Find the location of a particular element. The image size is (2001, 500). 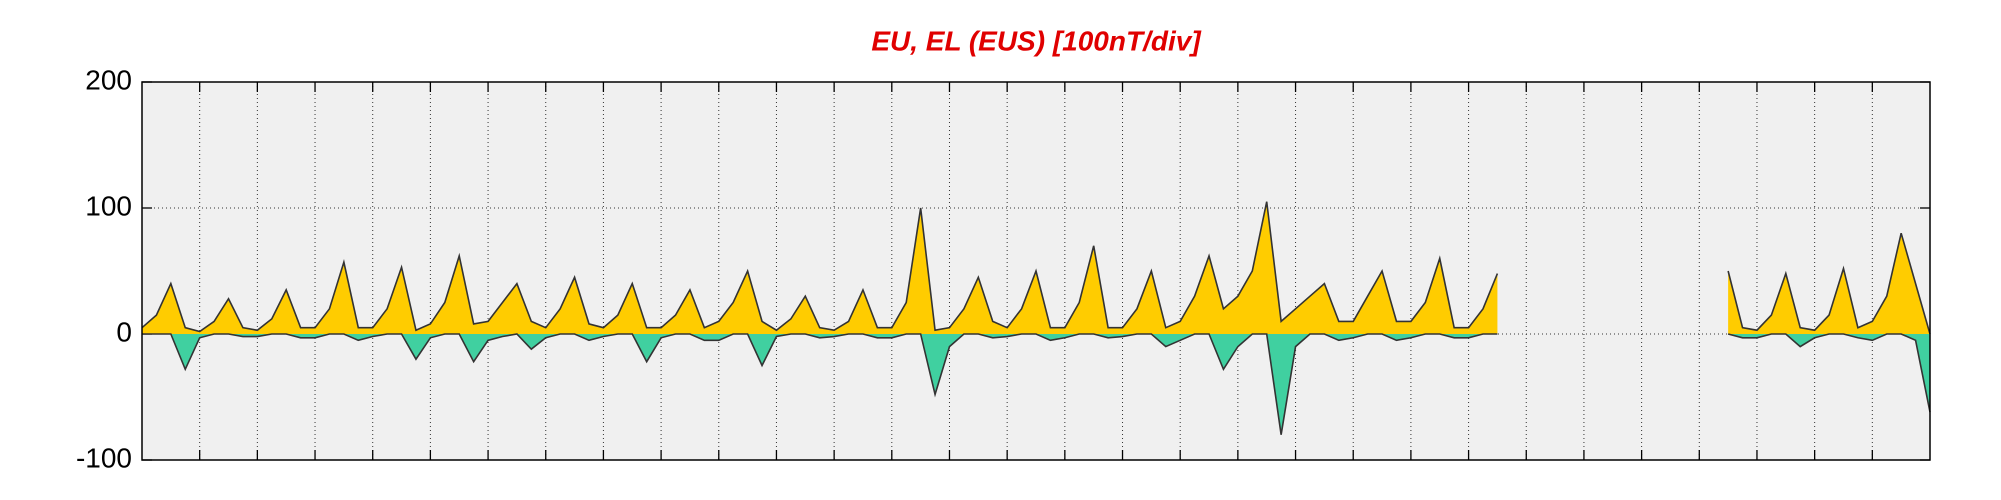

y-tick-label: -100 is located at coordinates (104, 457).